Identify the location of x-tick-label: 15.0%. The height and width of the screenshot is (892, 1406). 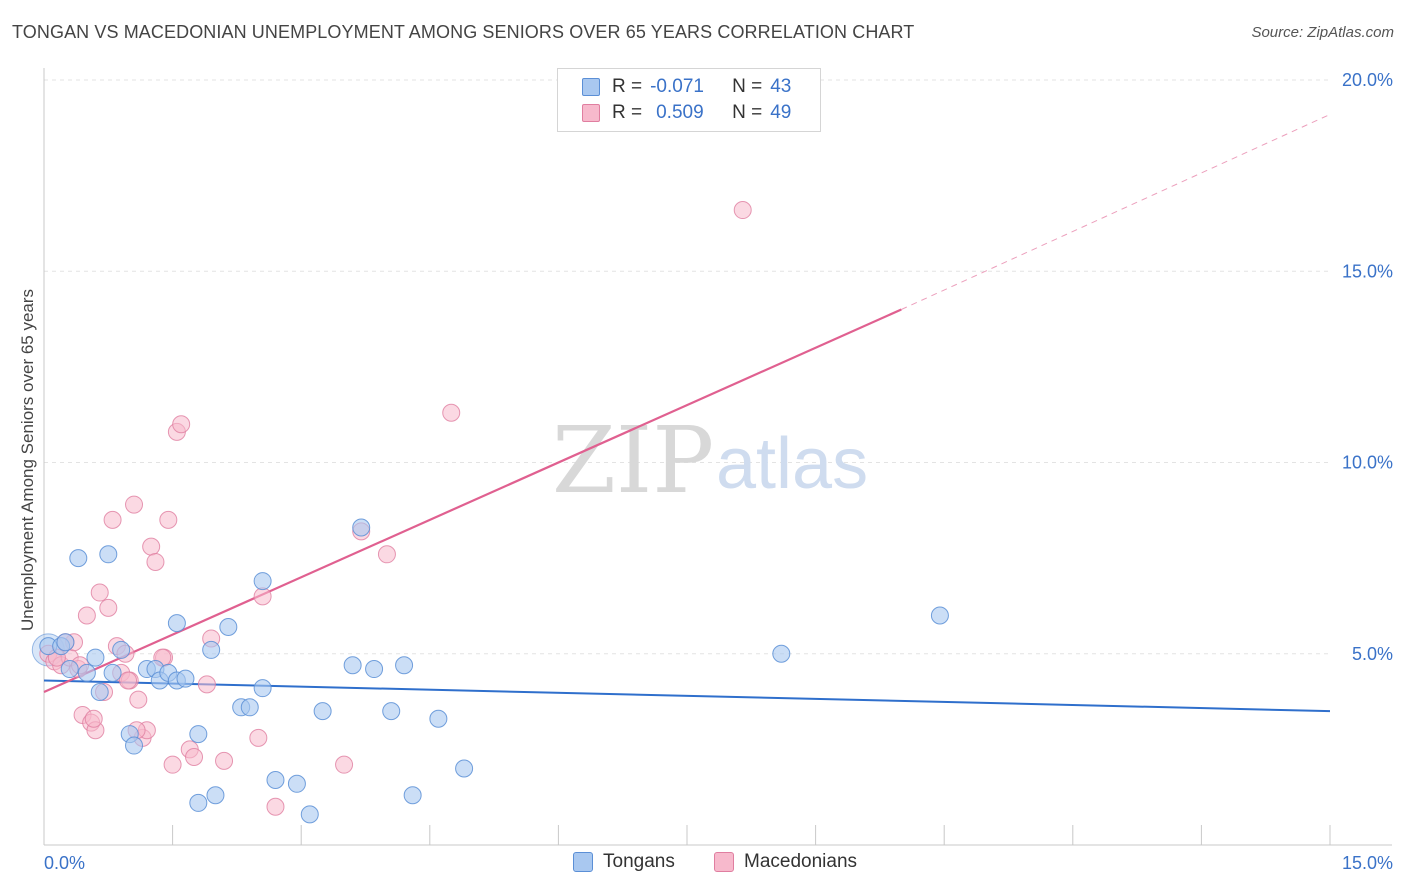
(1367, 863).